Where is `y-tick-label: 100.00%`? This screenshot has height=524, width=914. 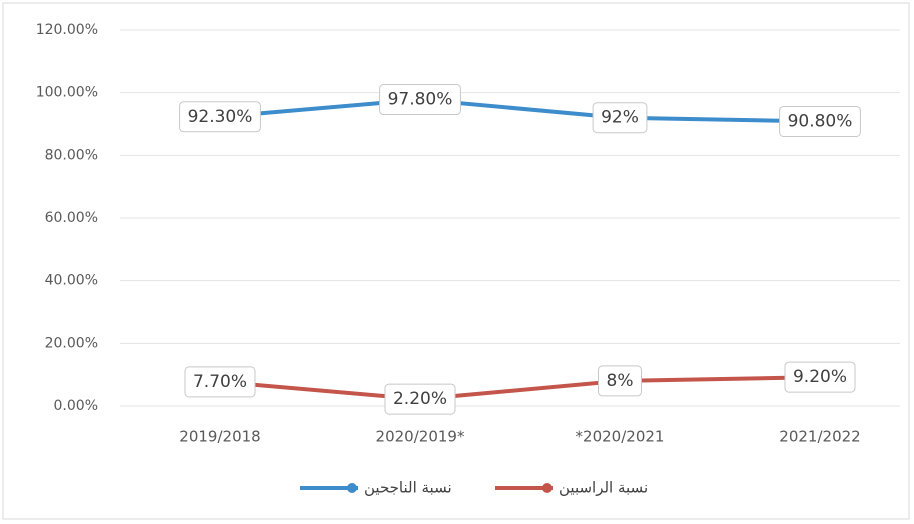
y-tick-label: 100.00% is located at coordinates (67, 93).